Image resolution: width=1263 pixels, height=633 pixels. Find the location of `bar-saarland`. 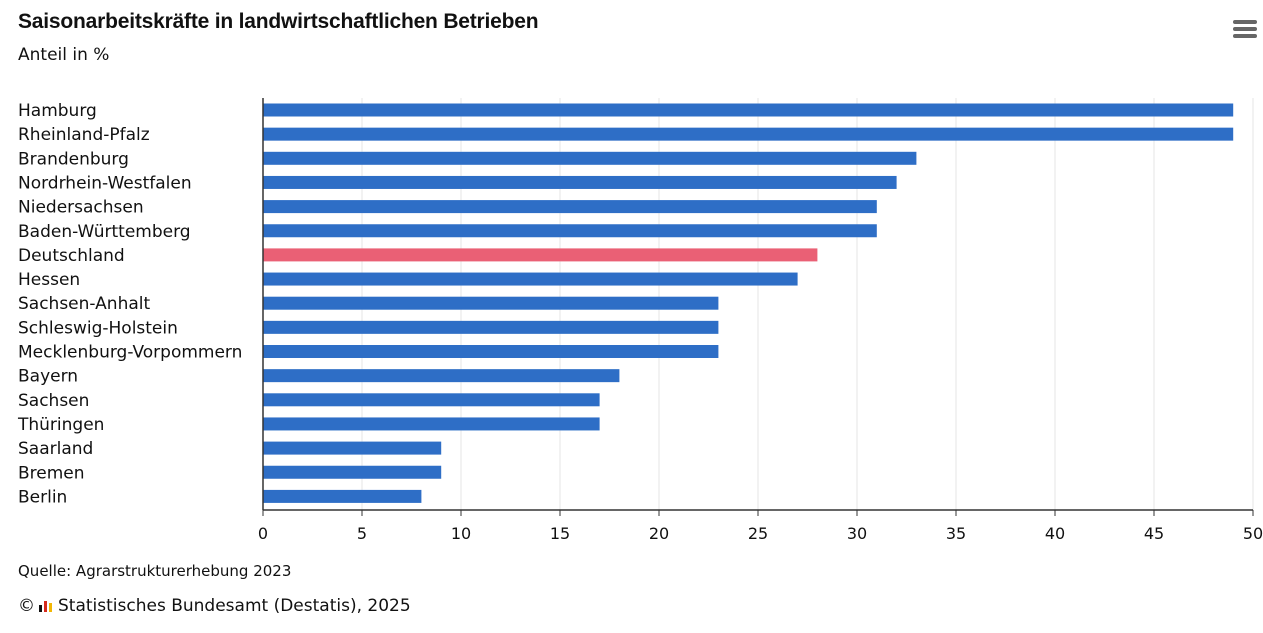

bar-saarland is located at coordinates (352, 448).